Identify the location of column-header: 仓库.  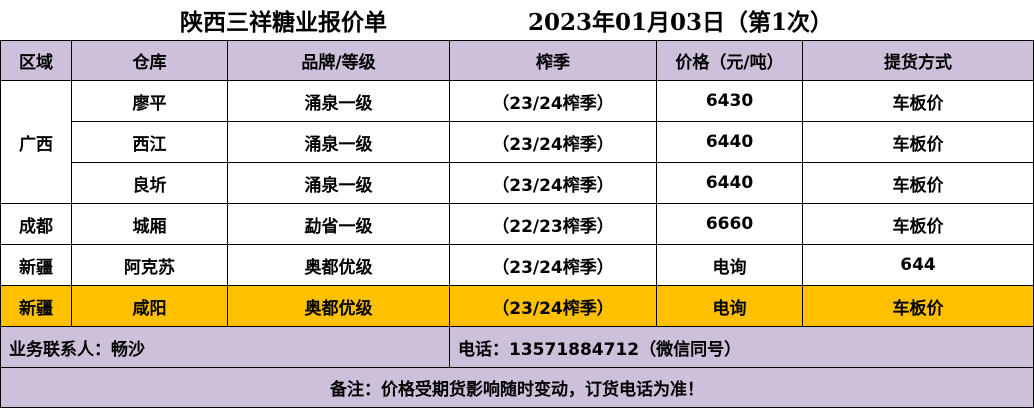
(150, 60).